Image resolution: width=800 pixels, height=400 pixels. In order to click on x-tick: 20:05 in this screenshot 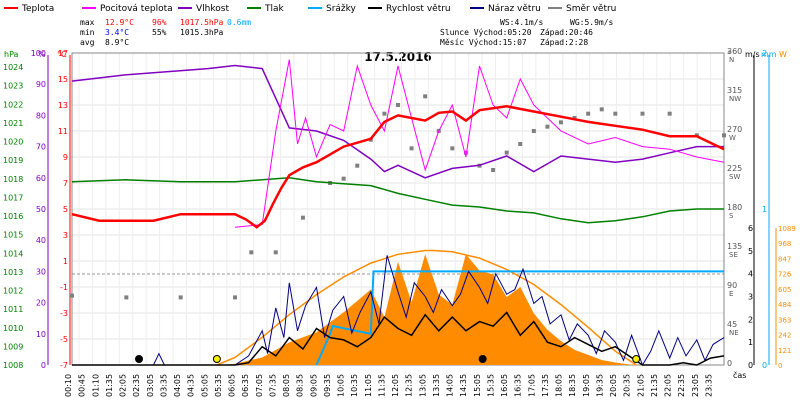, I will do `click(613, 385)`.